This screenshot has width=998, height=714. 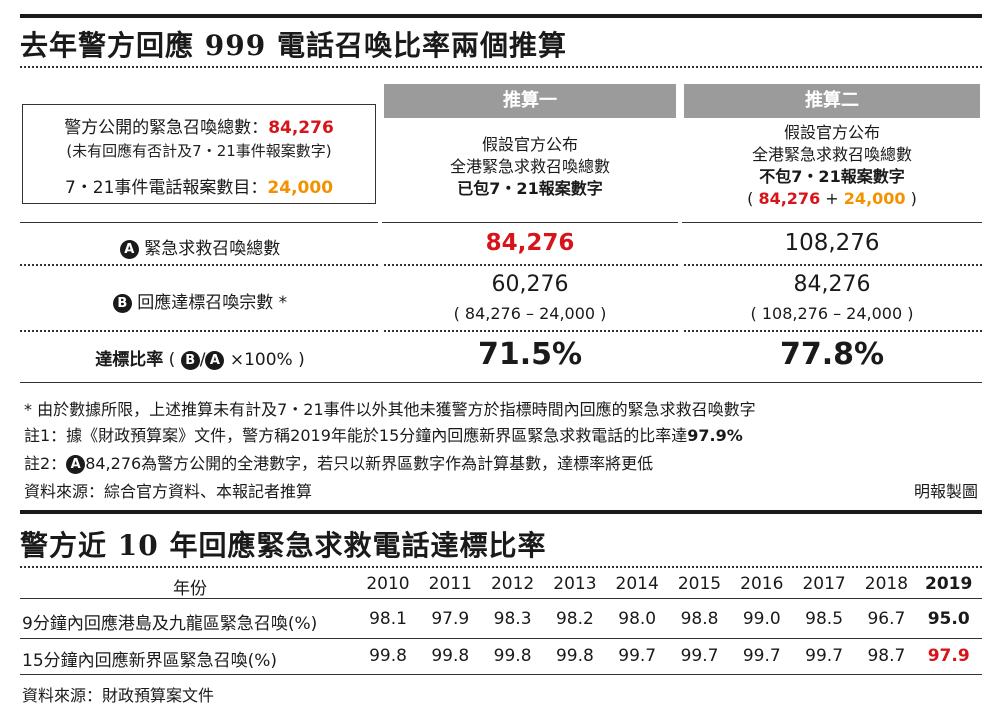 What do you see at coordinates (831, 132) in the screenshot?
I see `estimate2-desc1: 假設官方公布` at bounding box center [831, 132].